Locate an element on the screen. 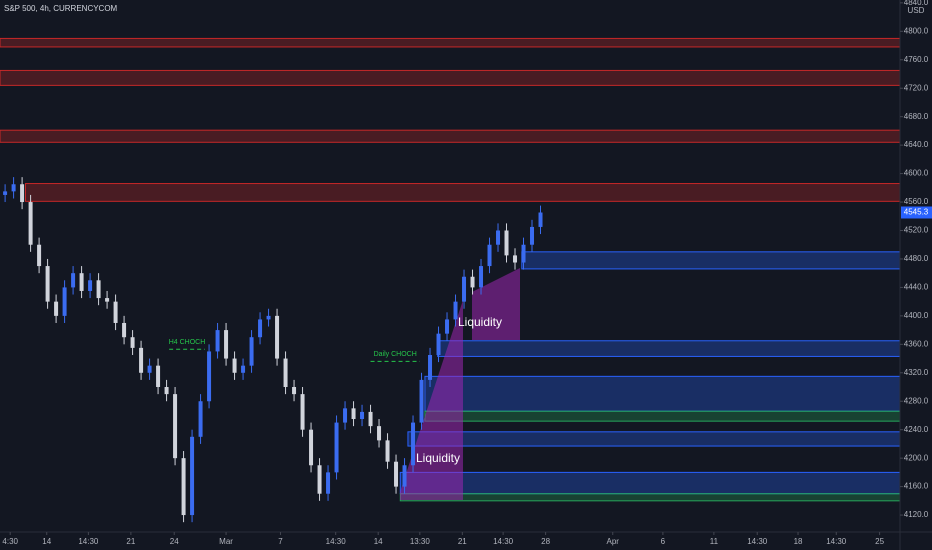  liquidity-area is located at coordinates (496, 304).